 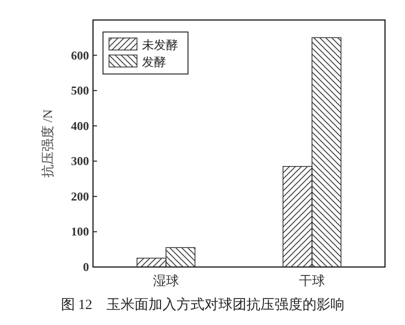 What do you see at coordinates (202, 305) in the screenshot?
I see `text: 图 12 玉米面加入方式对球团抗压强度的影响` at bounding box center [202, 305].